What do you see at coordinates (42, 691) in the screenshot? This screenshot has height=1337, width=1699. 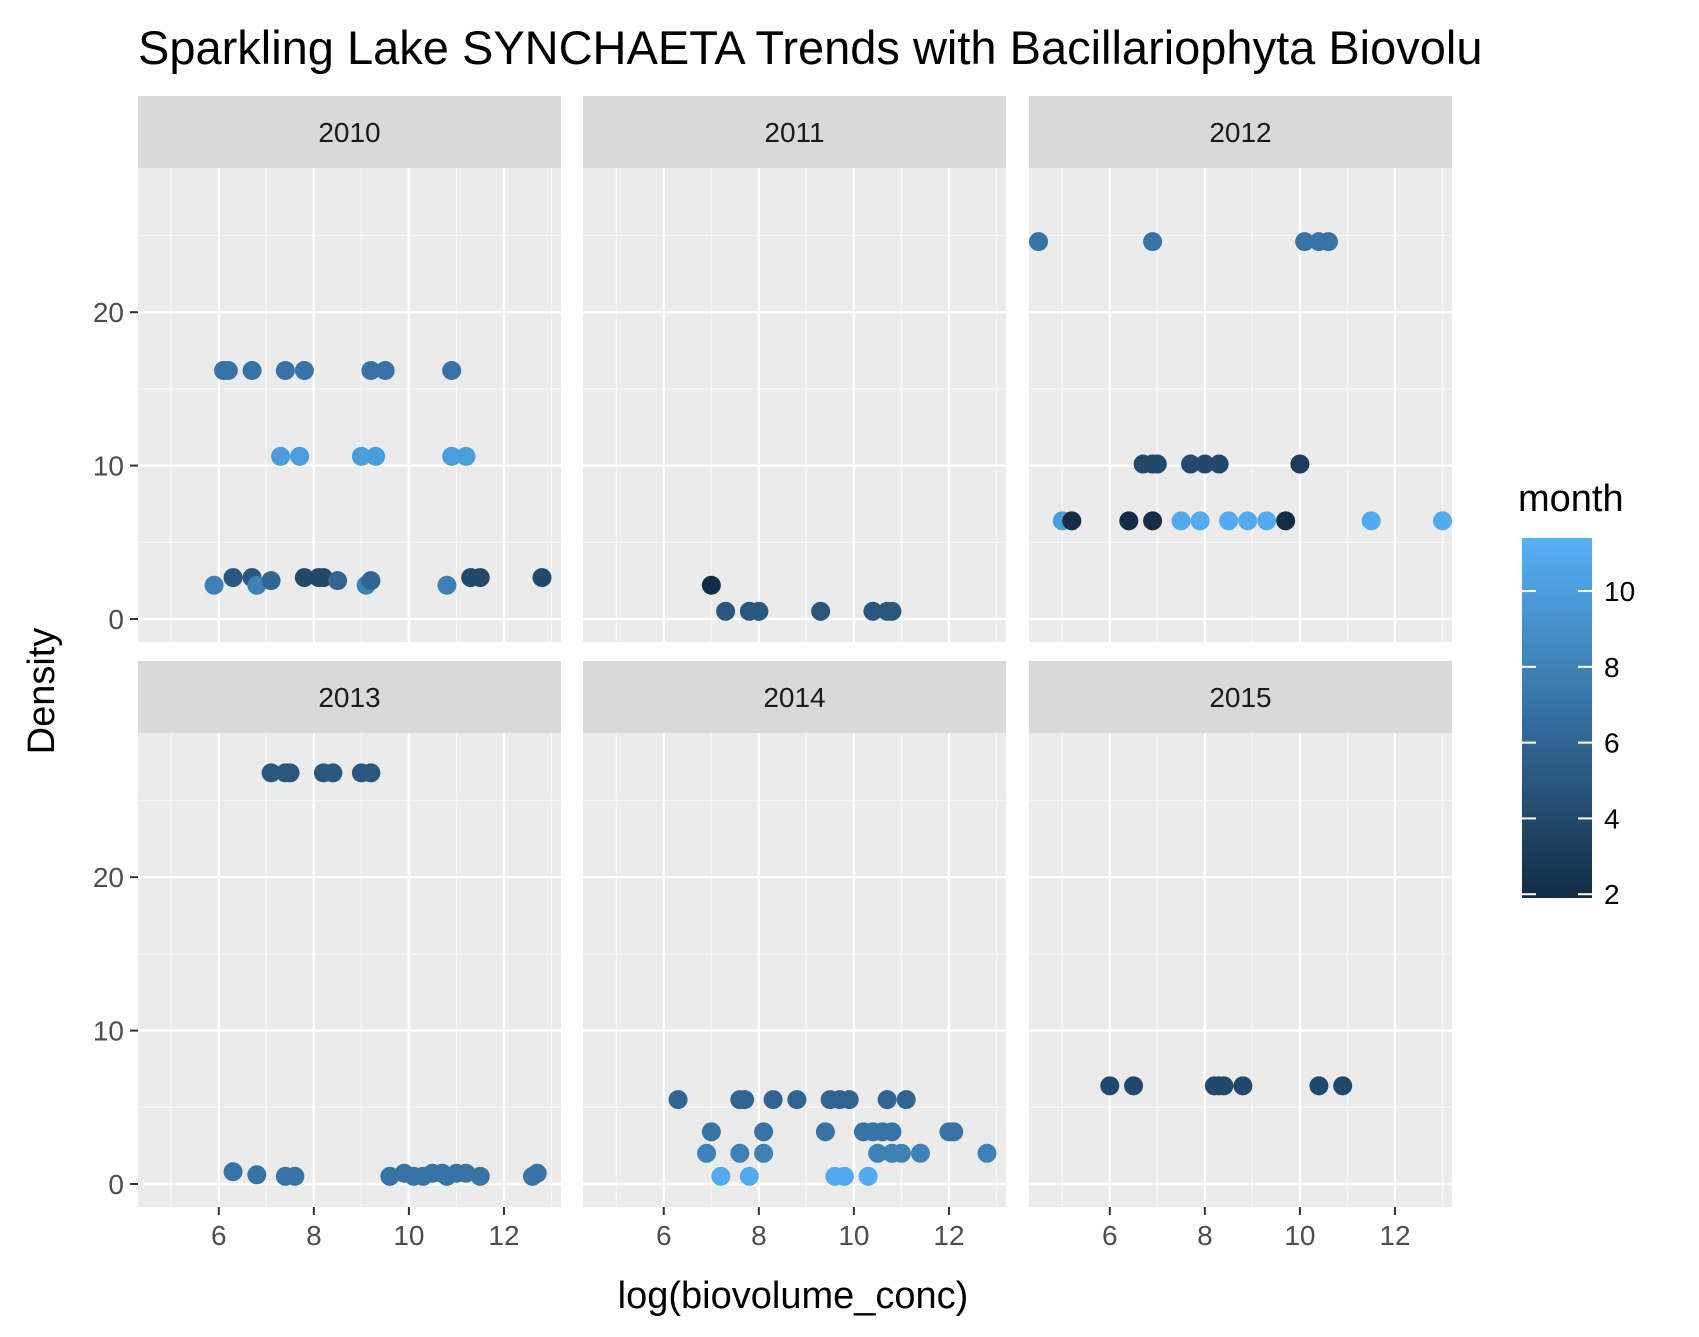 I see `y-axis-title: Density` at bounding box center [42, 691].